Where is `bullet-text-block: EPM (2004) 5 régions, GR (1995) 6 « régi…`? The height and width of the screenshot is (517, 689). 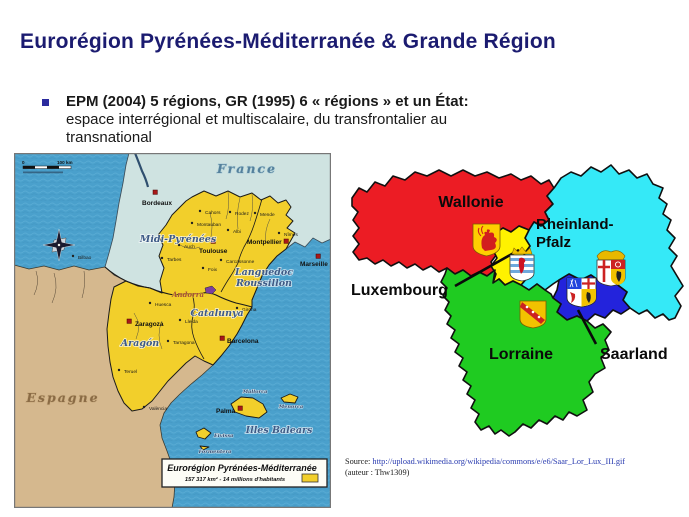 bullet-text-block: EPM (2004) 5 régions, GR (1995) 6 « régi… is located at coordinates (291, 120).